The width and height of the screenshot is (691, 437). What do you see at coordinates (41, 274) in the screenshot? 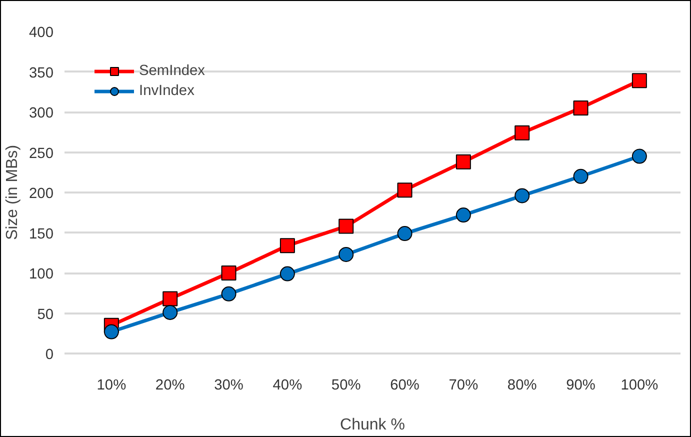
I see `y-tick-label: 100` at bounding box center [41, 274].